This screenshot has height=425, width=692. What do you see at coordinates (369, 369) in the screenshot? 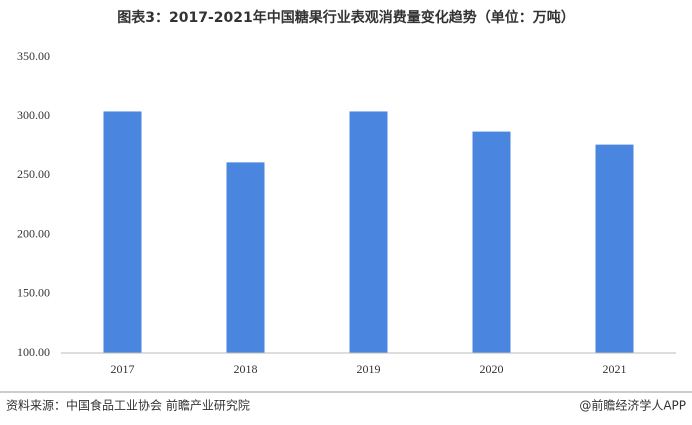
I see `x-tick-label: 2019` at bounding box center [369, 369].